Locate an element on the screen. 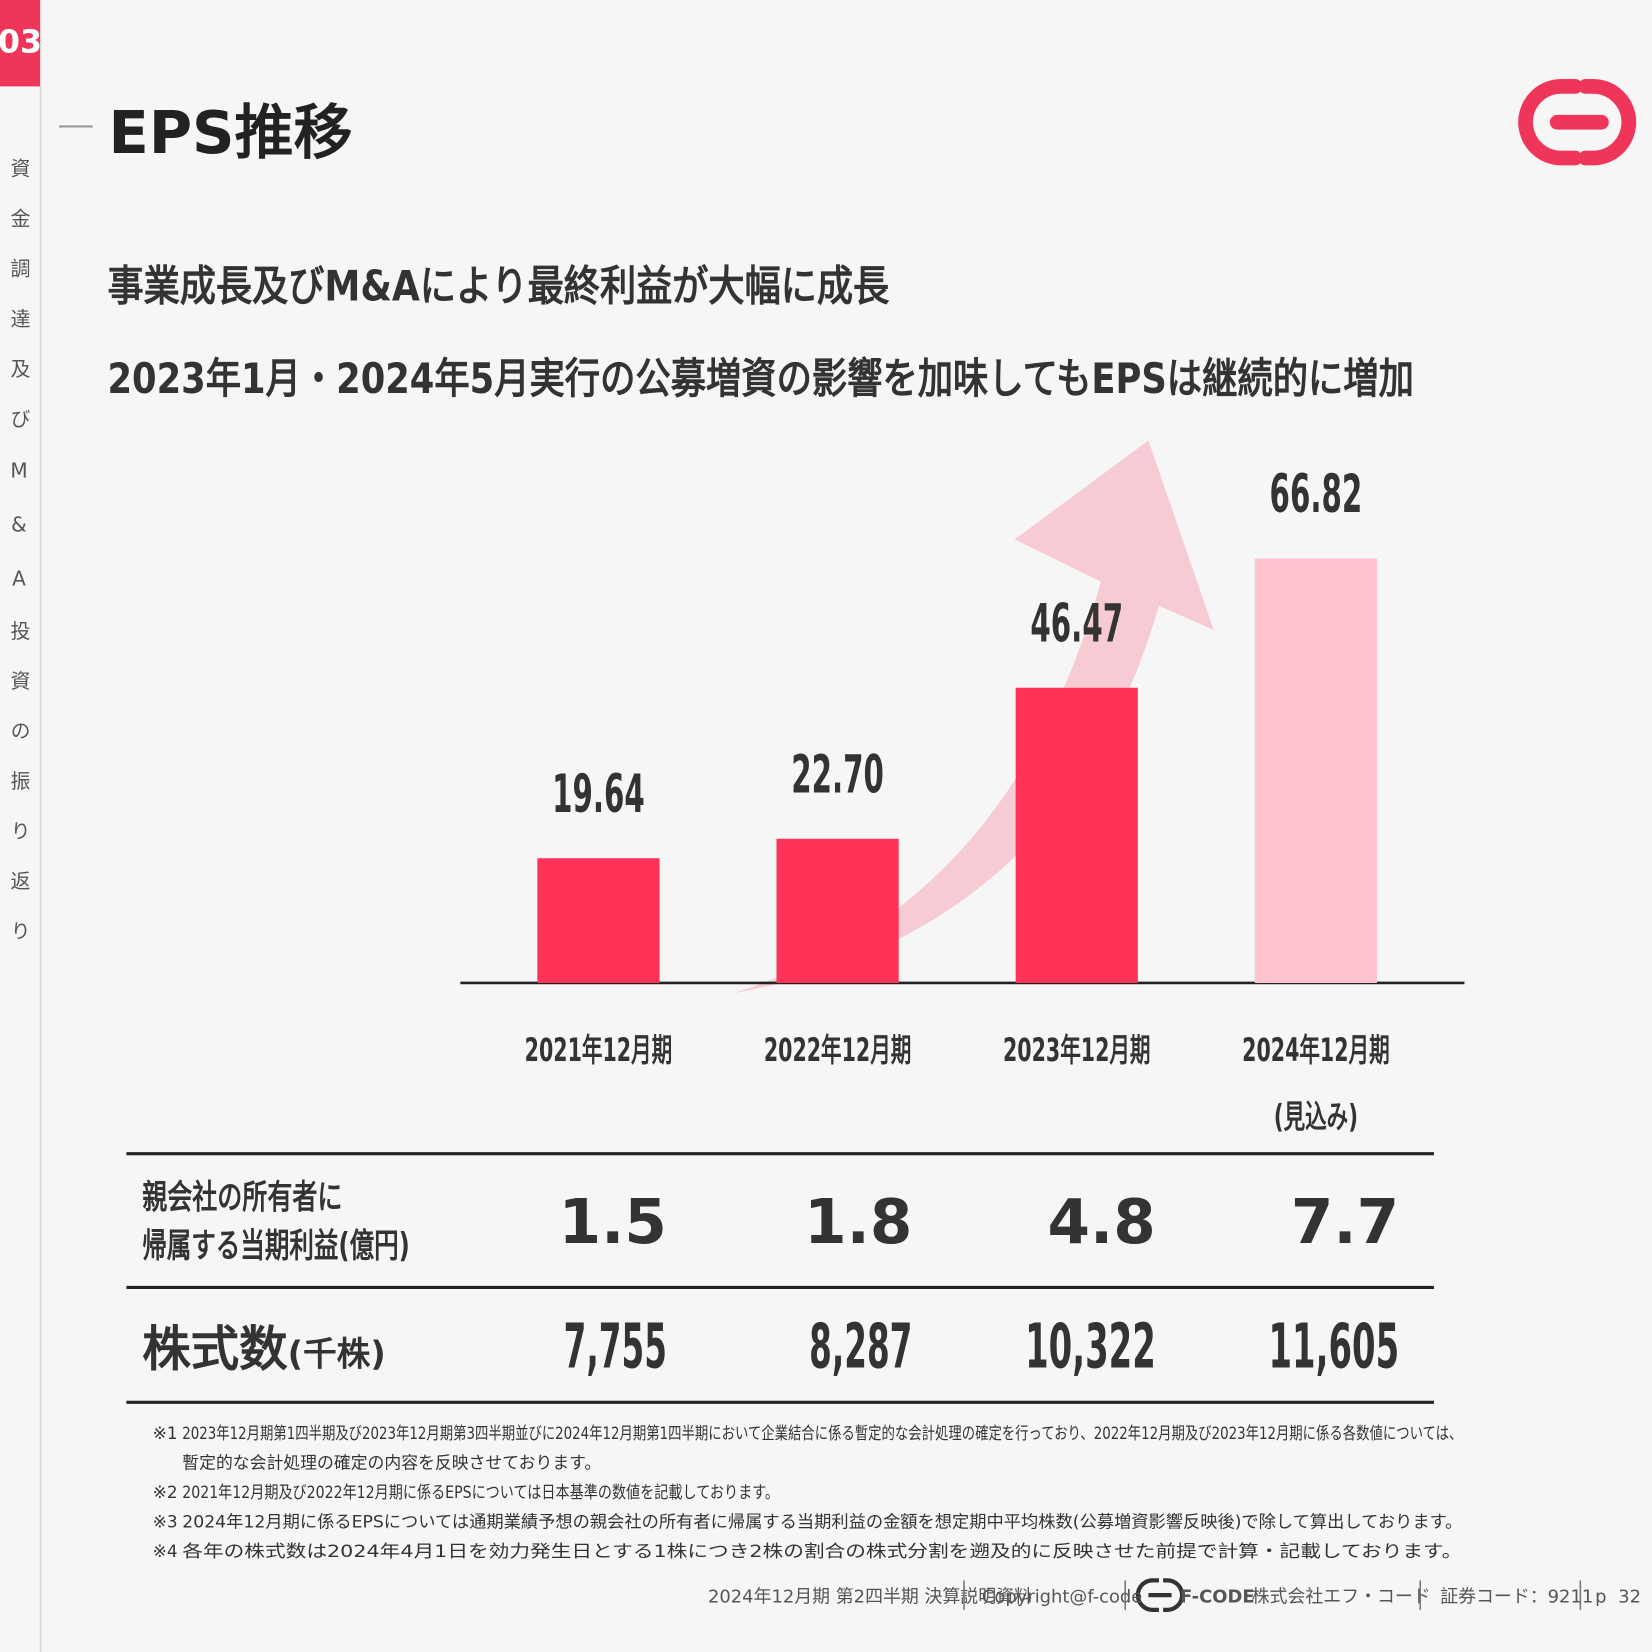 The width and height of the screenshot is (1652, 1652). section-badge is located at coordinates (20, 43).